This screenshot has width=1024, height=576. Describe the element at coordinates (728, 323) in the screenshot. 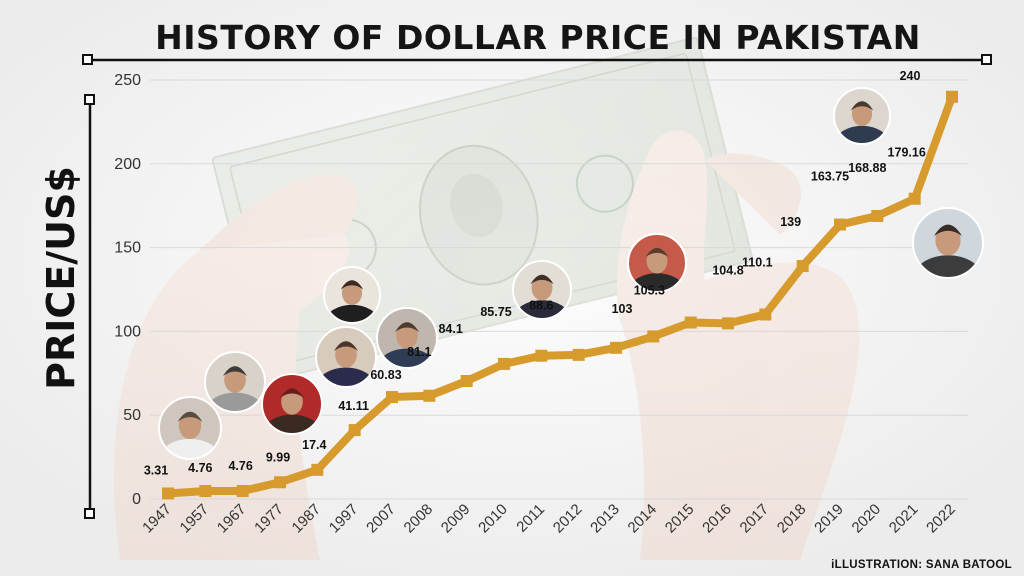

I see `data-point-2016` at that location.